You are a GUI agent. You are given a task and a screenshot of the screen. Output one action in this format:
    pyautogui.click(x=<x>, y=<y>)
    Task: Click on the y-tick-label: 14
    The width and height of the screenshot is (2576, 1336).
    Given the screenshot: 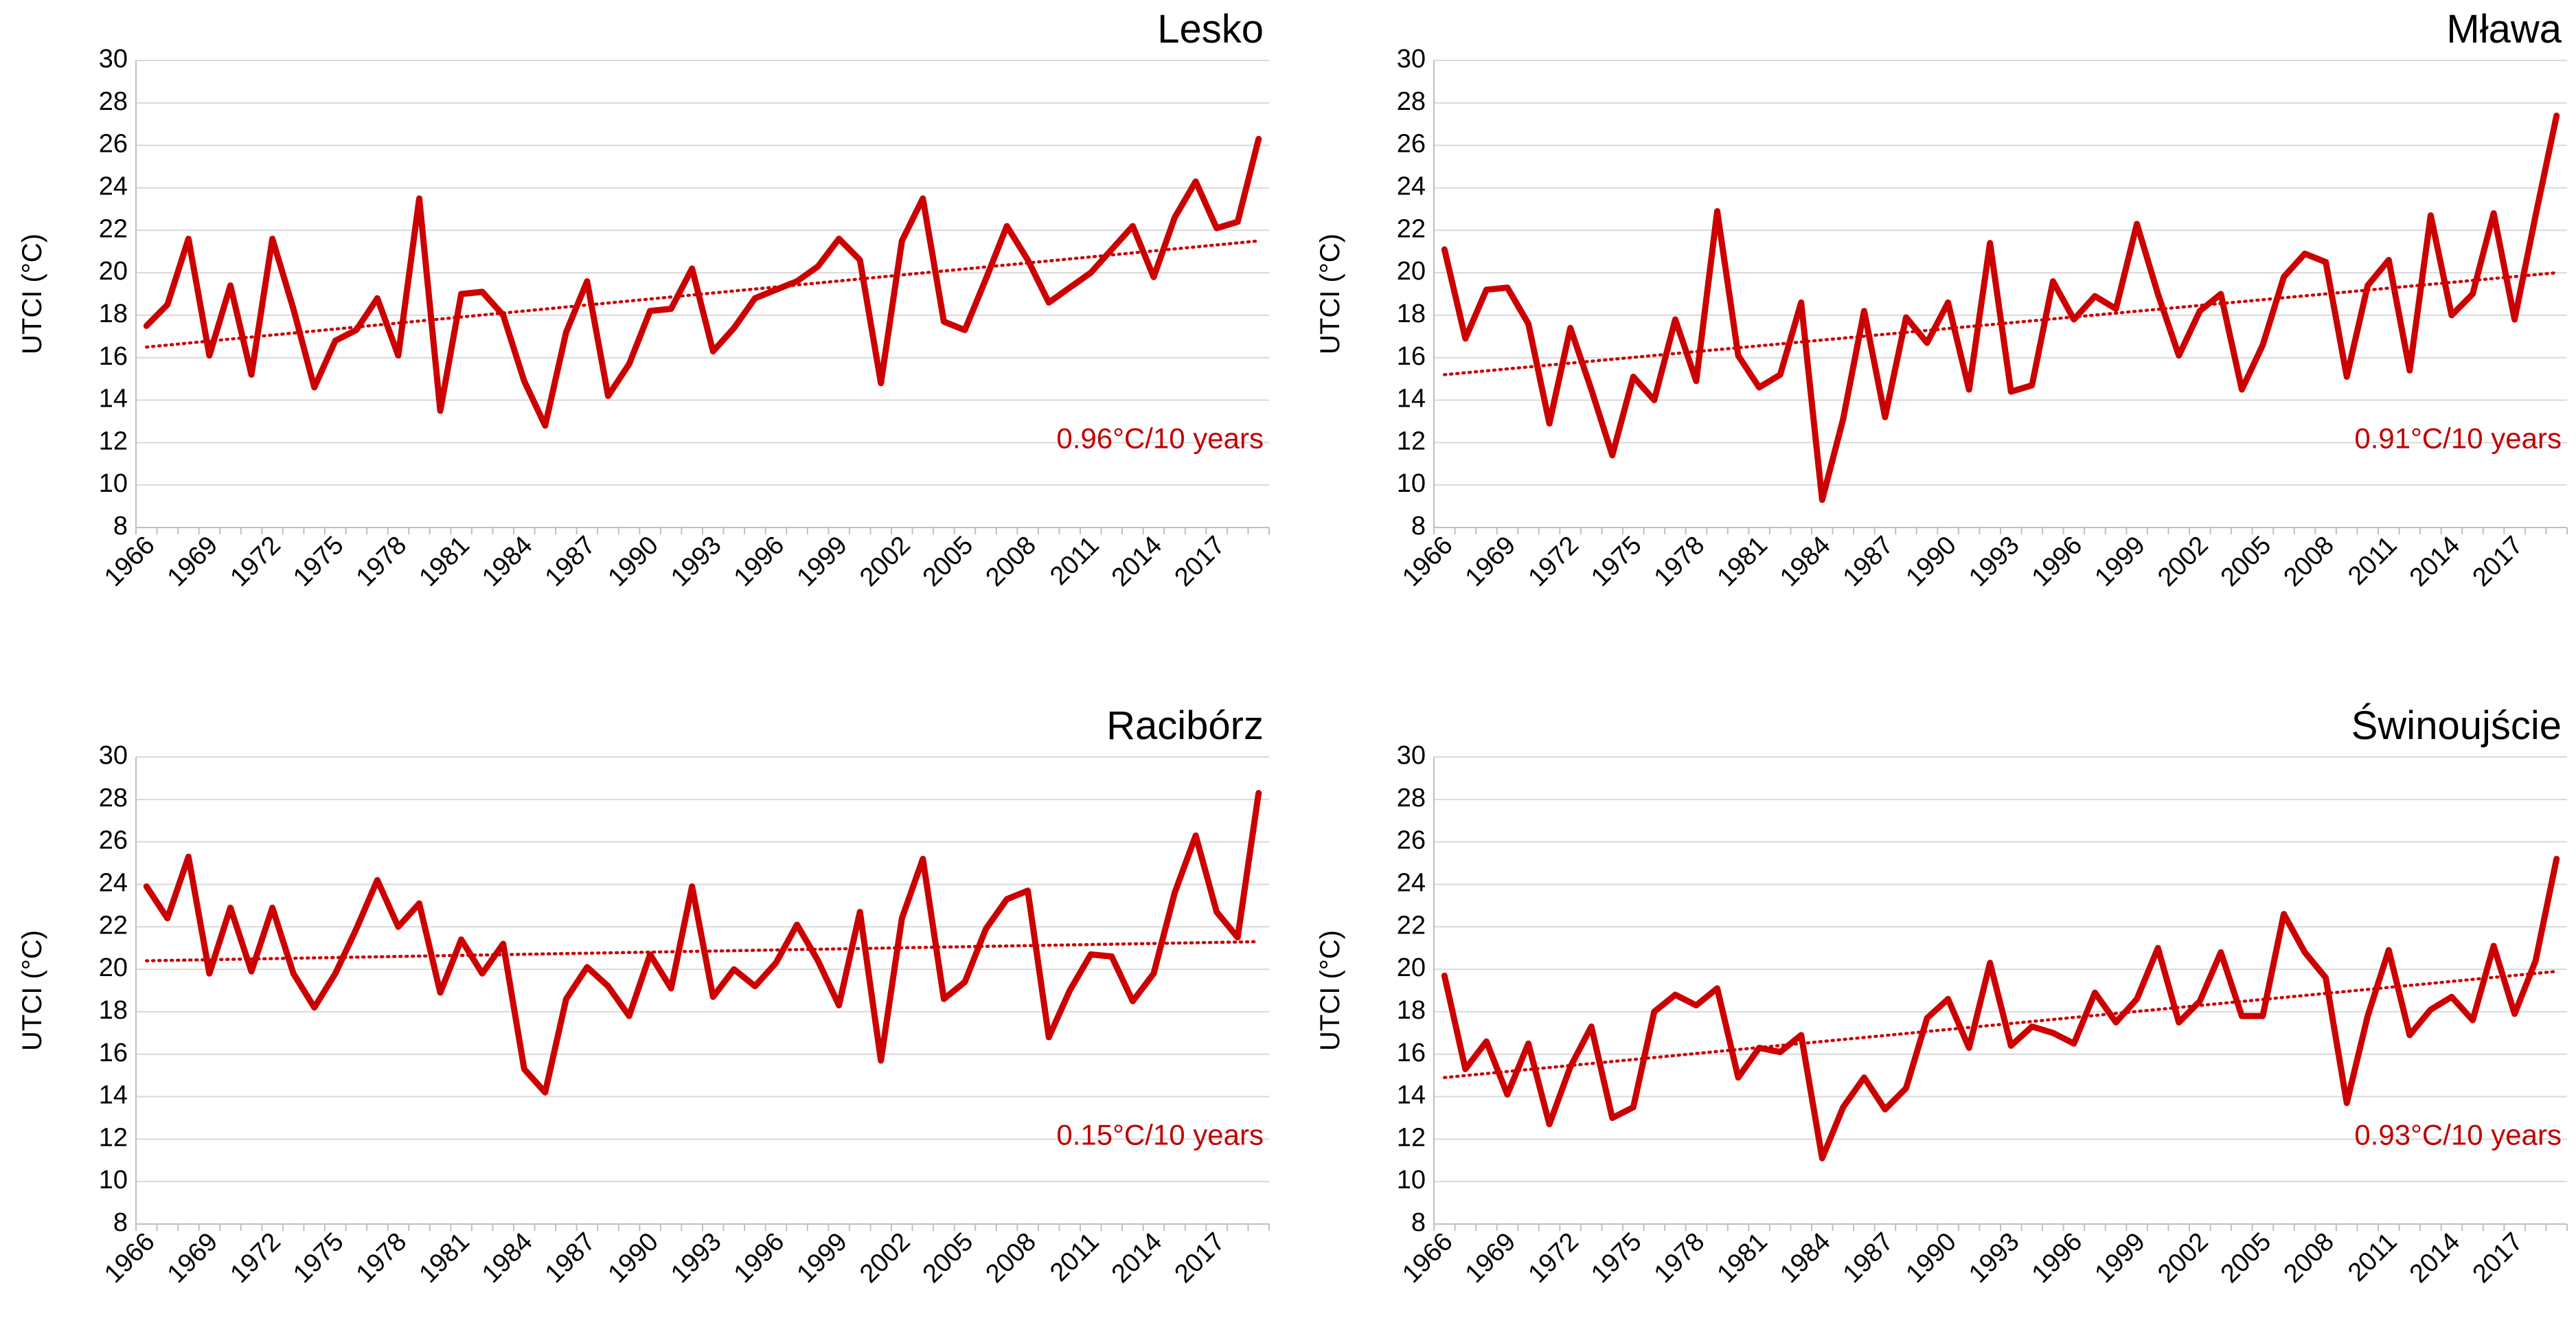 What is the action you would take?
    pyautogui.click(x=1411, y=400)
    